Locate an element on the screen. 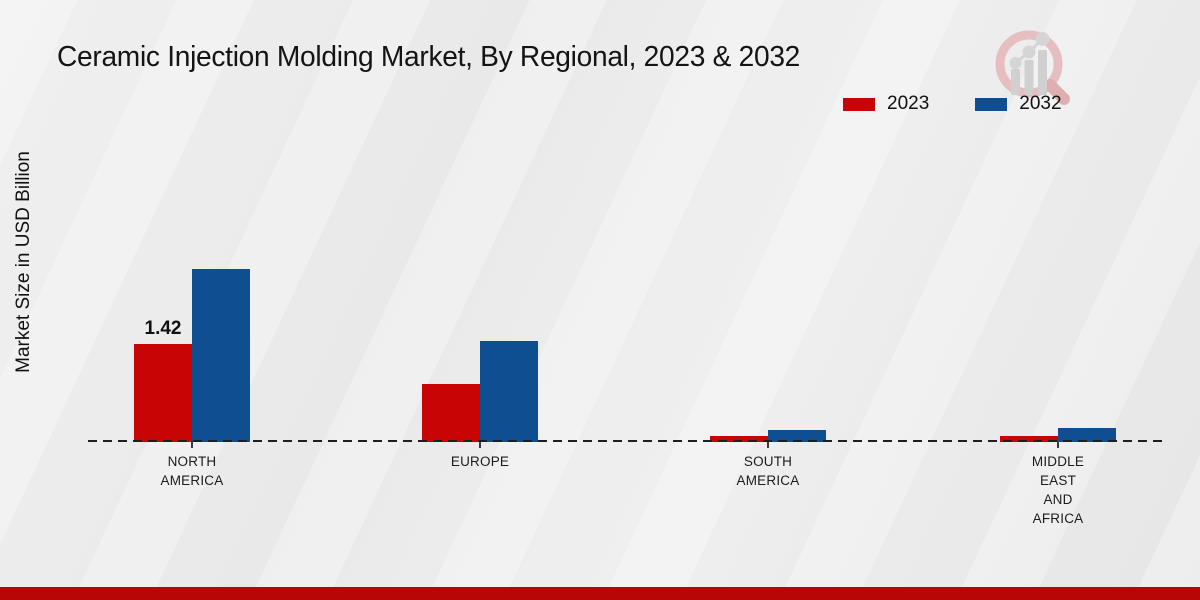  magnifier-growth-chart-icon is located at coordinates (1032, 67).